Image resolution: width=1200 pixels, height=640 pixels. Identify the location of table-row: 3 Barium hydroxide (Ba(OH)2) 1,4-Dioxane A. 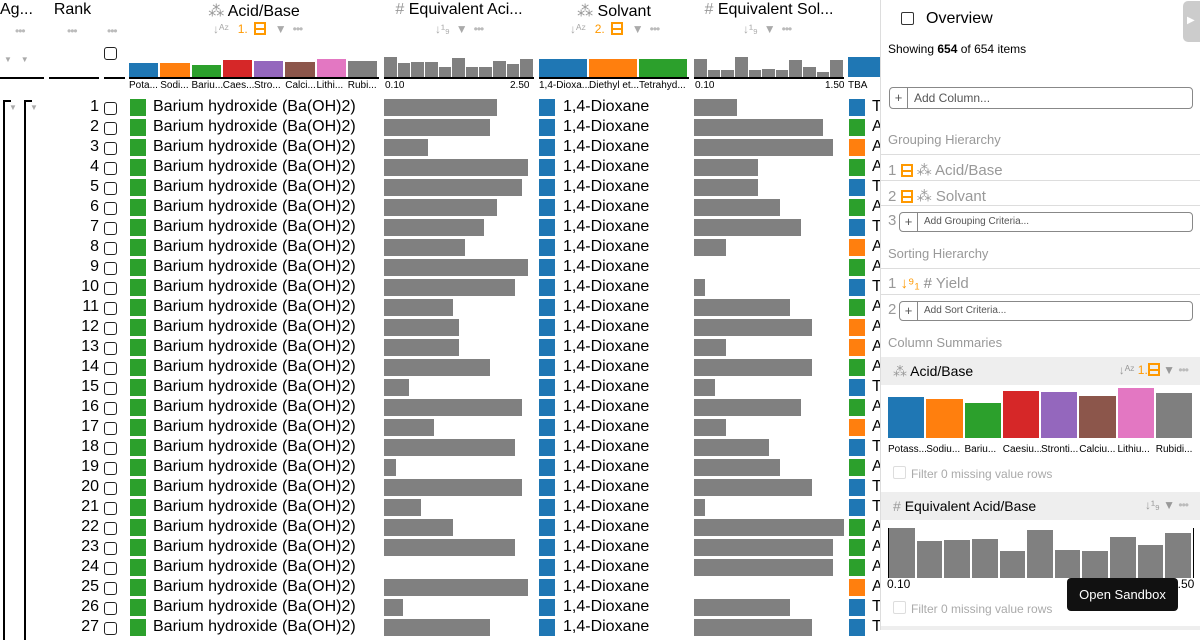
(440, 148).